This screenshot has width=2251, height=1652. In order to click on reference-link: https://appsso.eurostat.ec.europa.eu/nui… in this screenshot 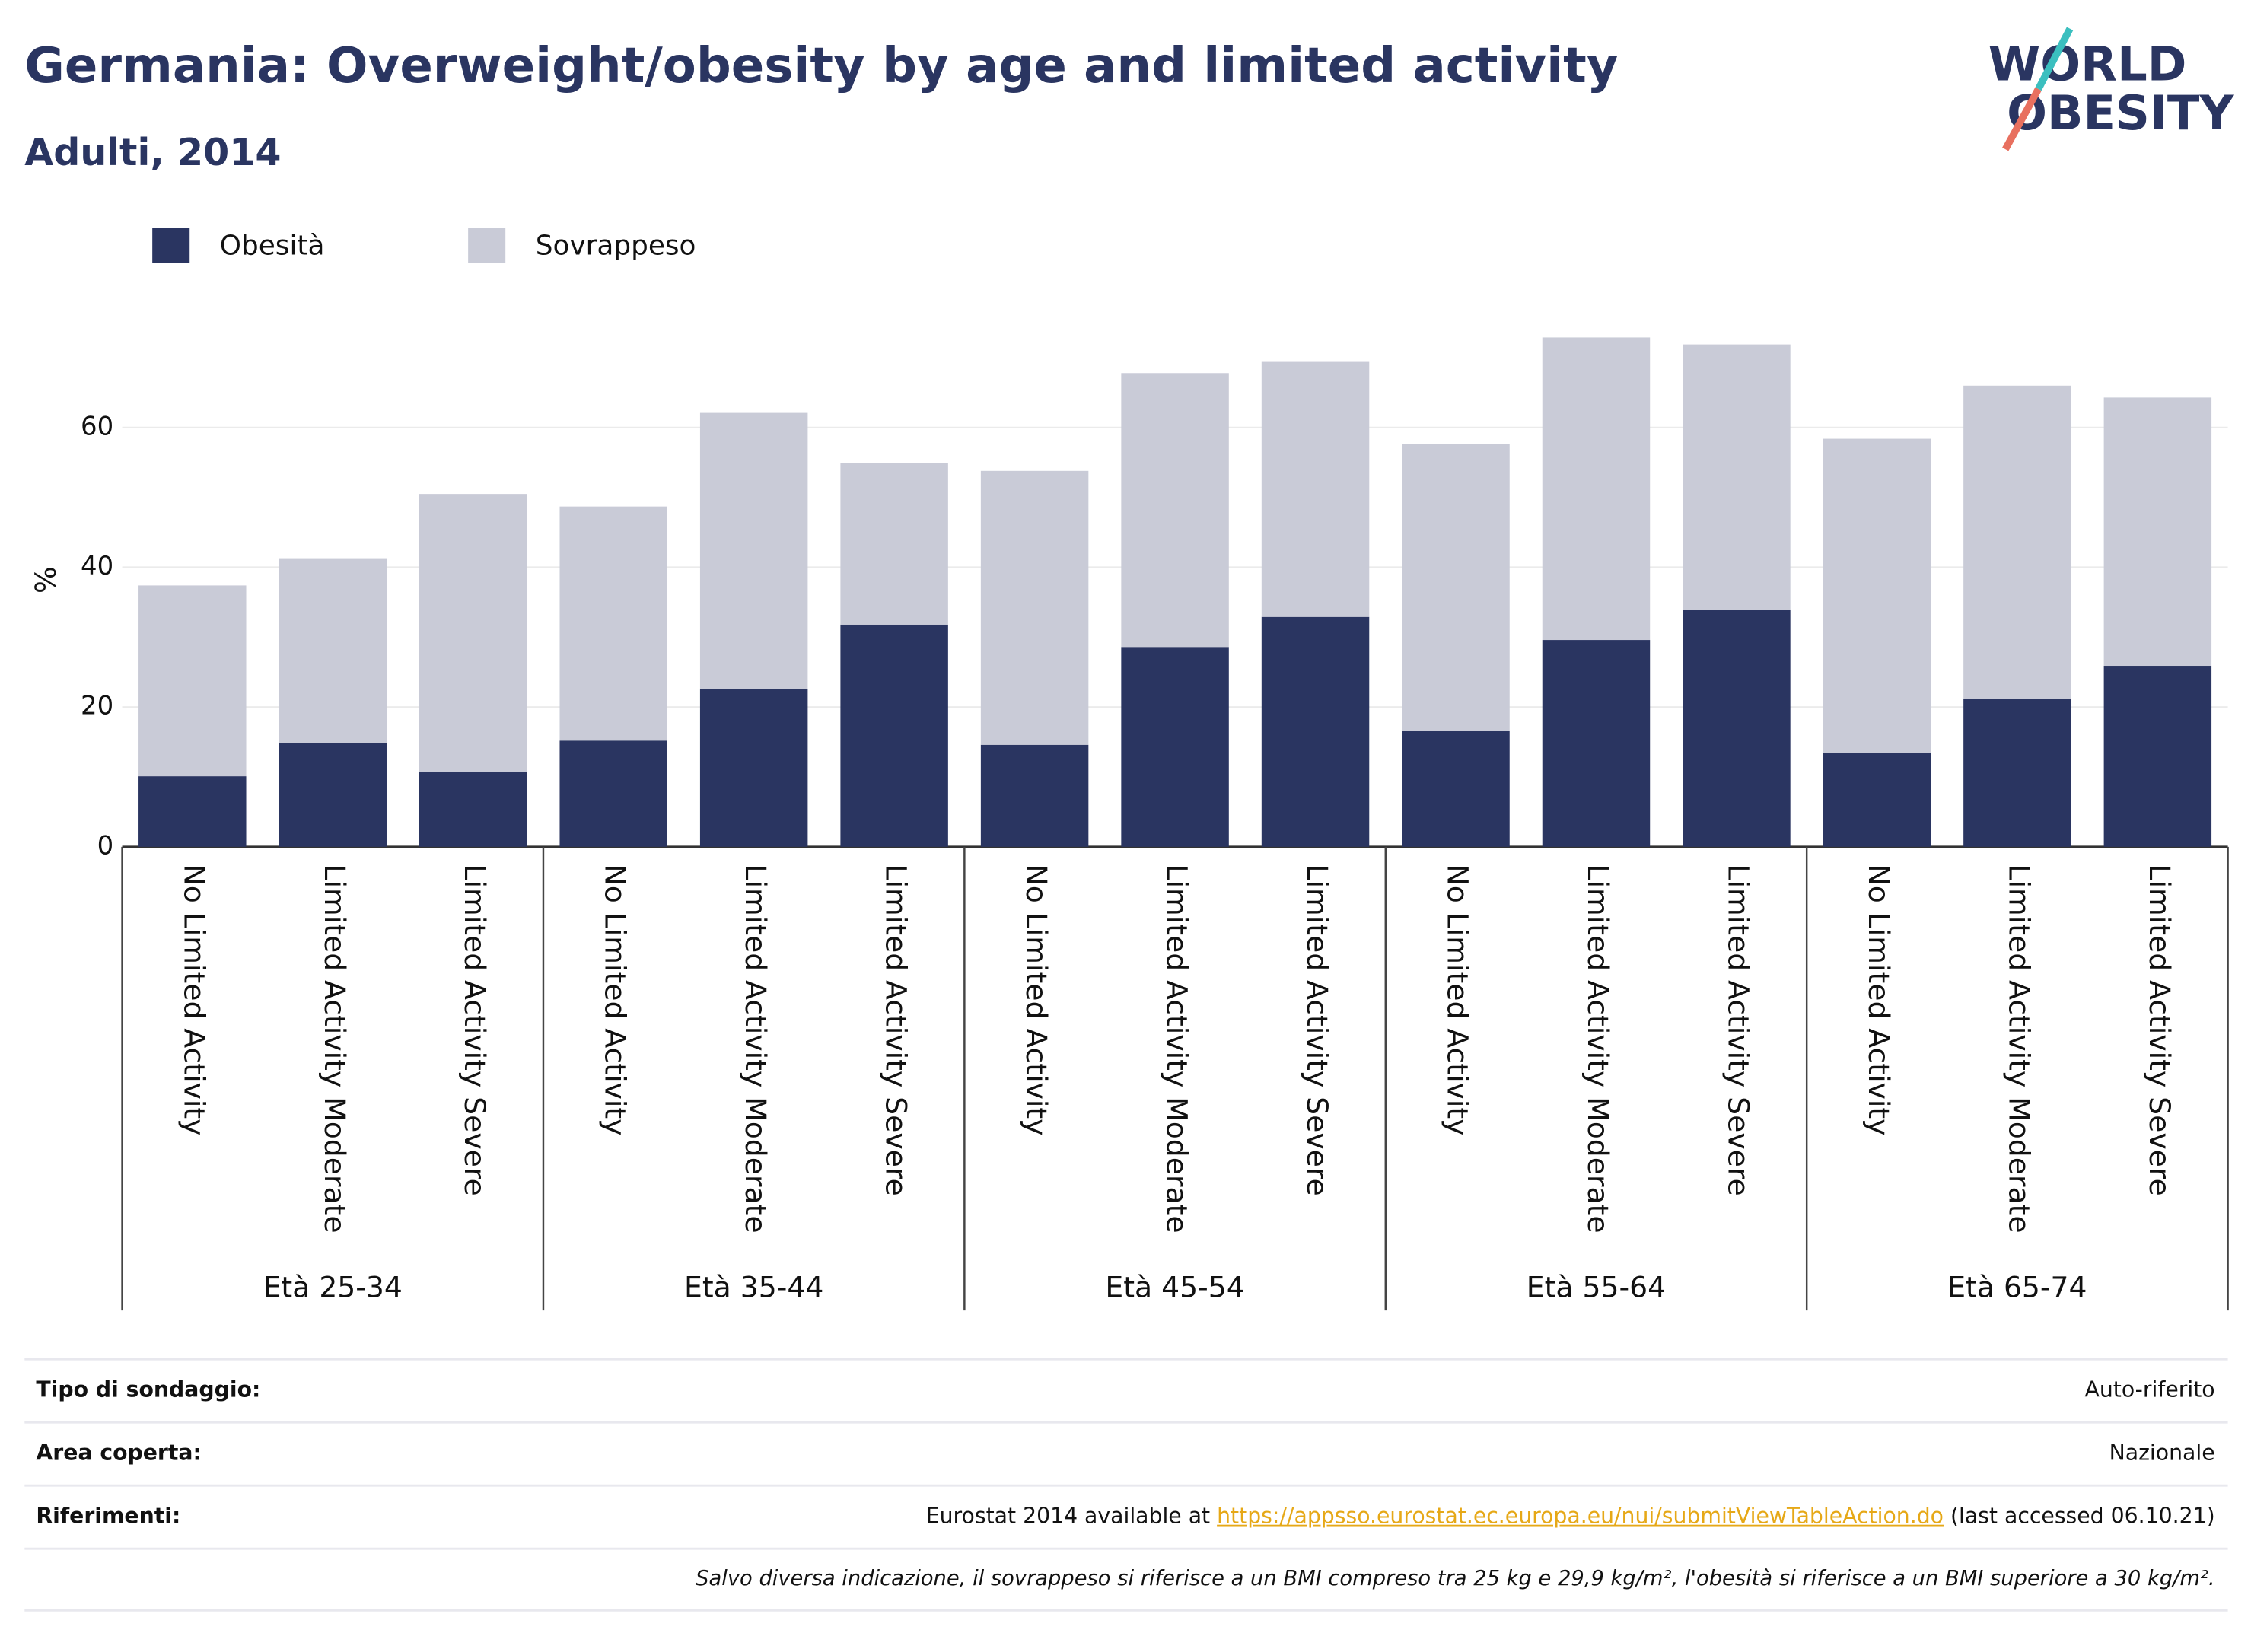, I will do `click(1580, 1516)`.